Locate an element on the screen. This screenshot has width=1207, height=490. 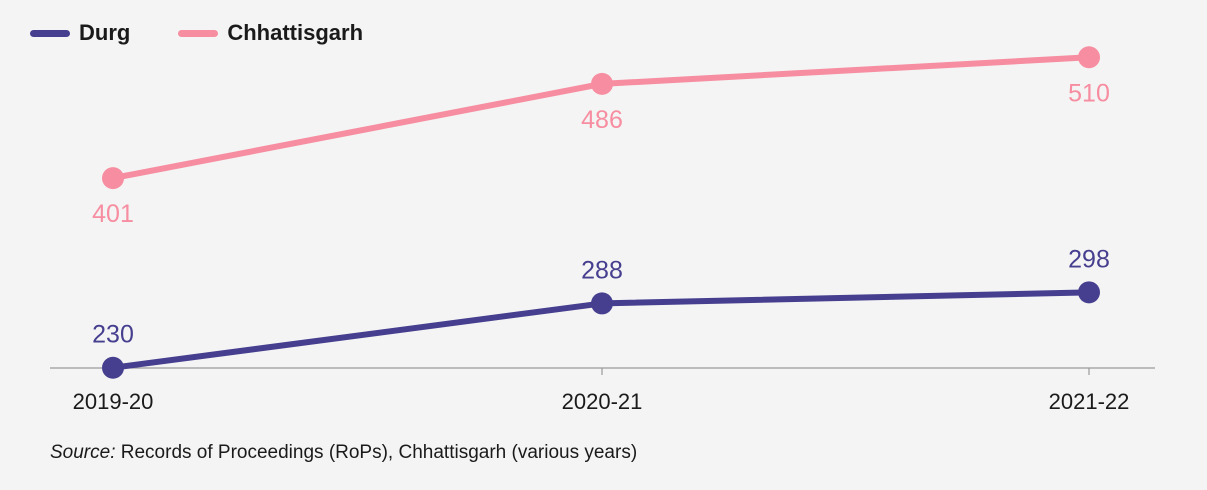
legend: Durg Chhattisgarh is located at coordinates (220, 33).